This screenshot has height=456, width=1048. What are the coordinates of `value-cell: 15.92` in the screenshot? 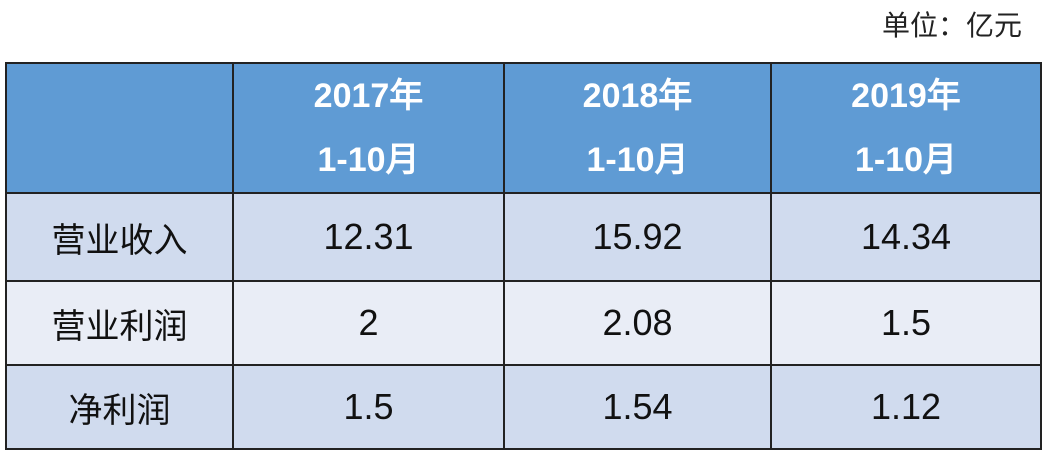 It's located at (637, 237).